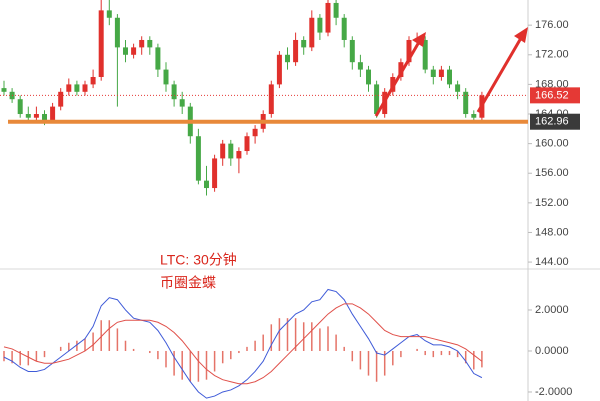  I want to click on y-tick-label: 144.00, so click(552, 262).